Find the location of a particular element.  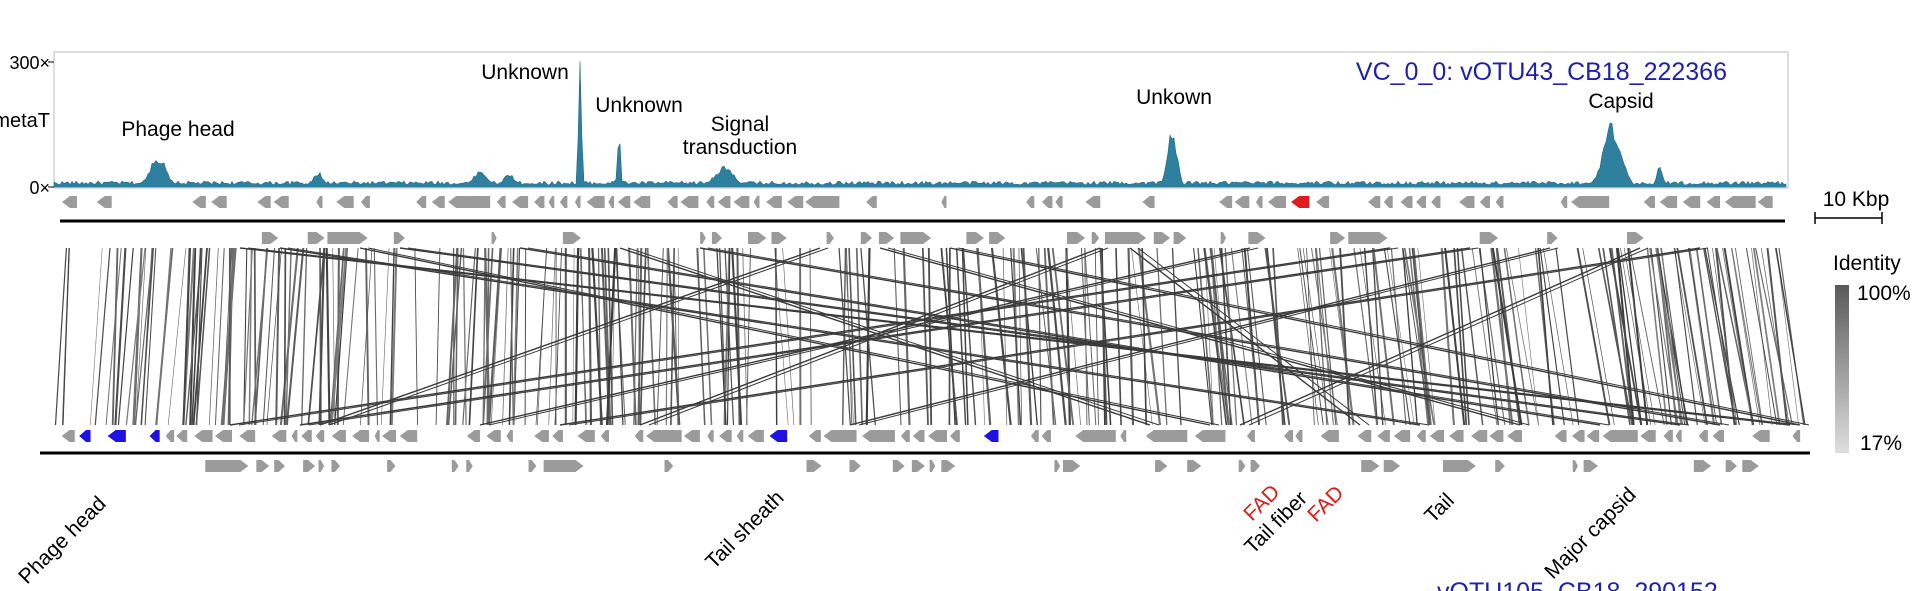

bottom-genome-map is located at coordinates (925, 451).